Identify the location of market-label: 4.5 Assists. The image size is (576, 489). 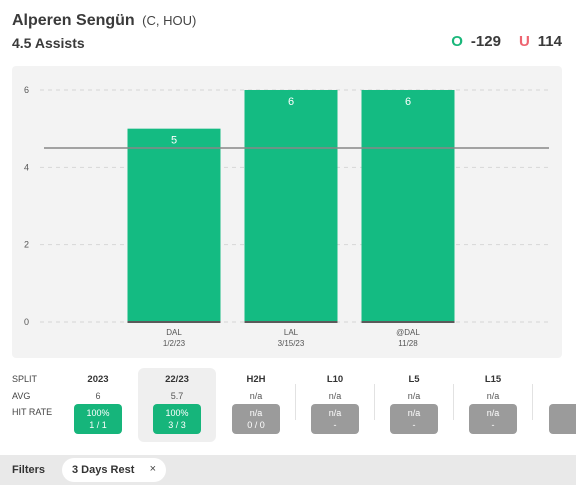
(48, 43).